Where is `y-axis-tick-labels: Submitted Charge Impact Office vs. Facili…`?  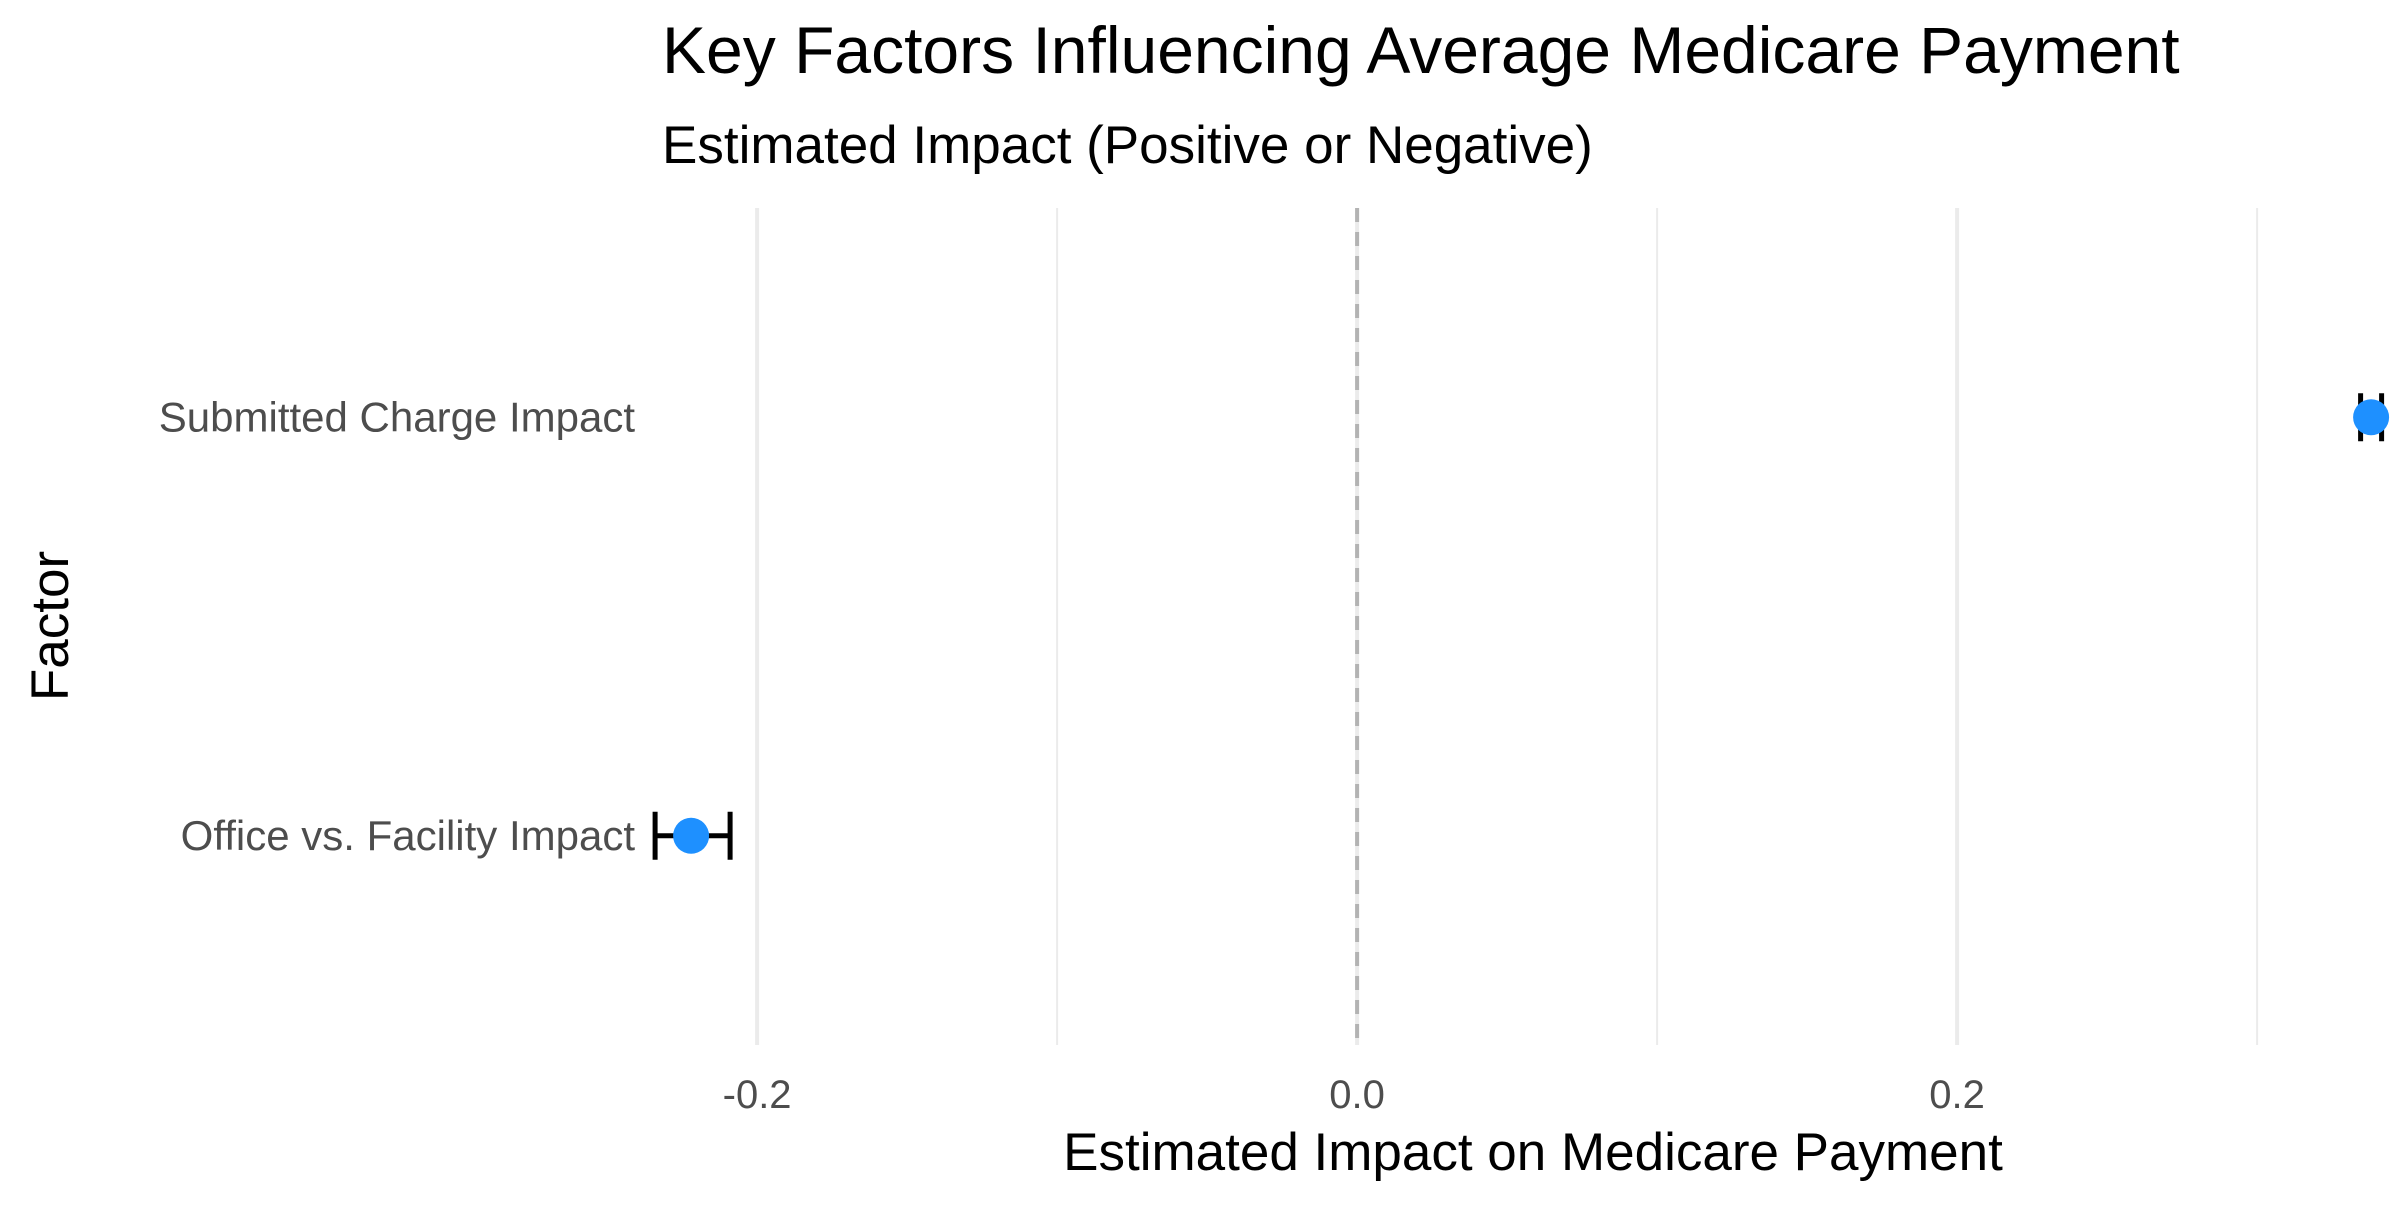 y-axis-tick-labels: Submitted Charge Impact Office vs. Facili… is located at coordinates (397, 626).